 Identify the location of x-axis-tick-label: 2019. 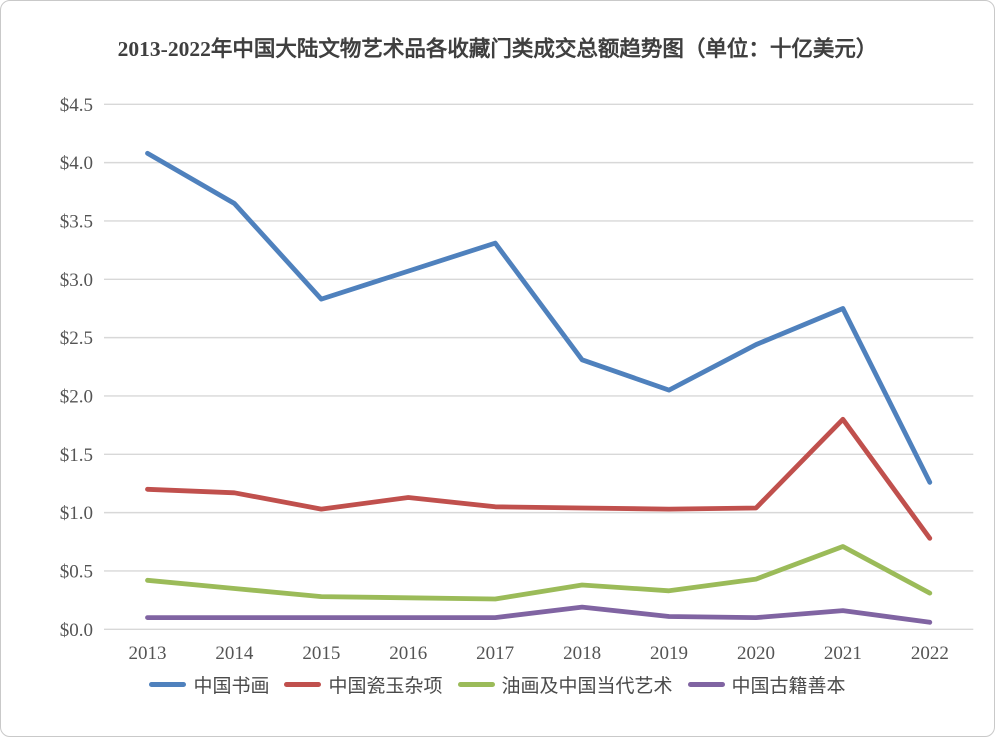
(669, 653).